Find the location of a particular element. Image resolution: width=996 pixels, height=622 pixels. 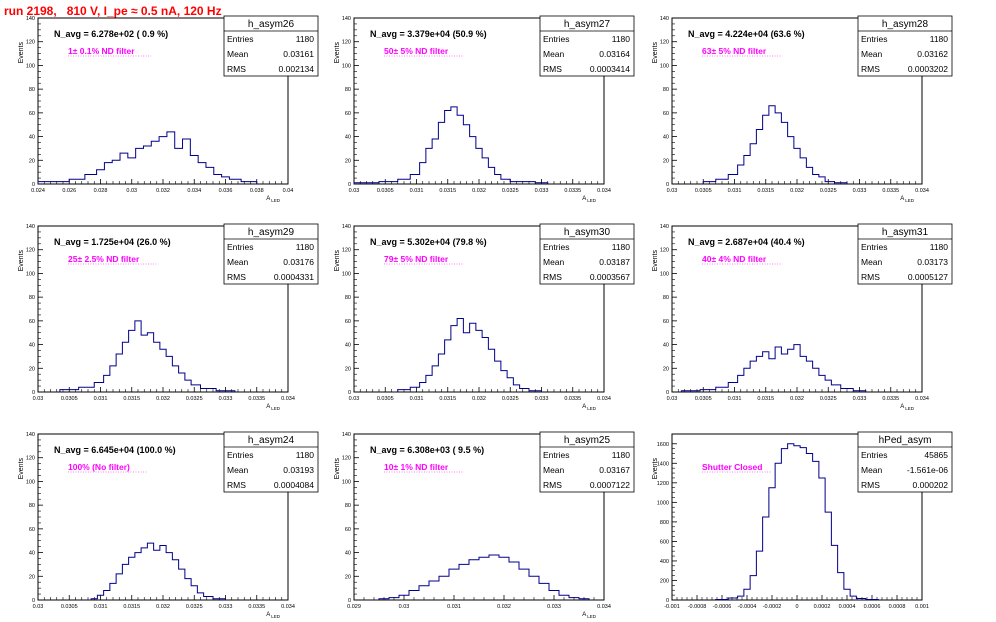

stat-value: 0.000202 is located at coordinates (931, 485).